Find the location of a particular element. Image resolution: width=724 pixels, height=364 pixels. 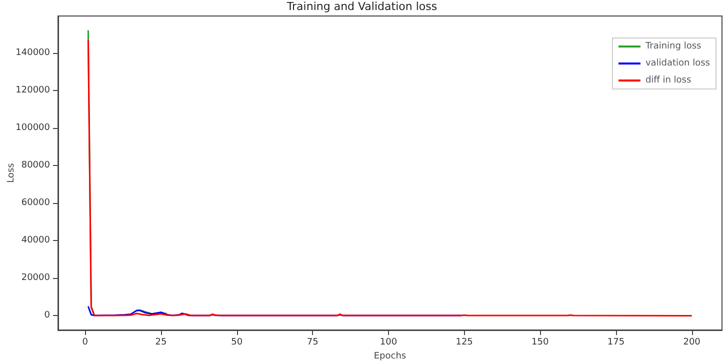

y-tick-label: 100000 is located at coordinates (33, 127).